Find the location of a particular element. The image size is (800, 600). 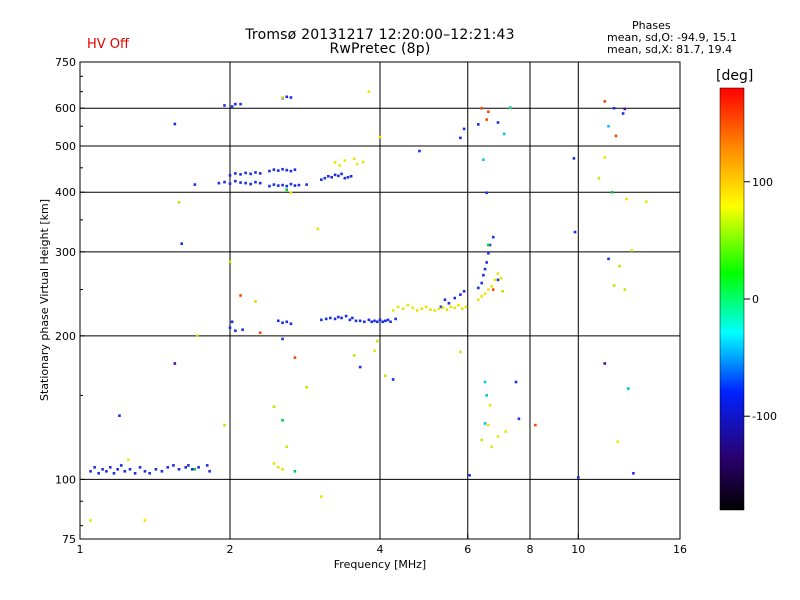

x-tick-label: 4 is located at coordinates (380, 549).